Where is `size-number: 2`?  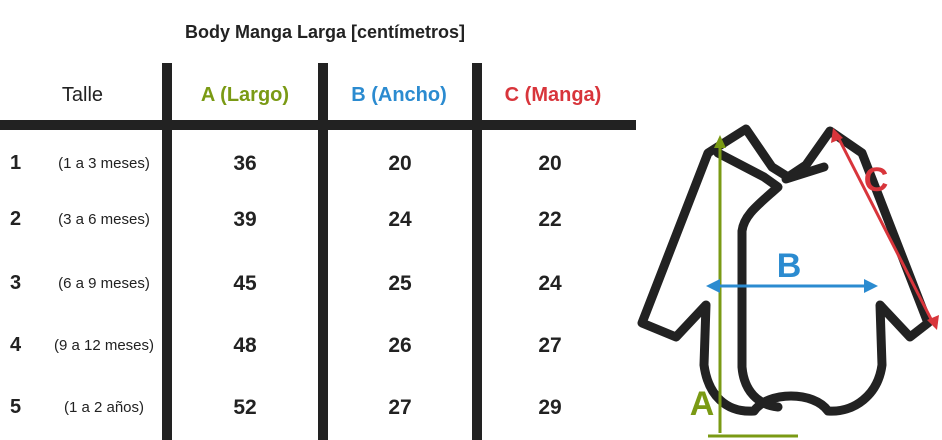 size-number: 2 is located at coordinates (16, 219).